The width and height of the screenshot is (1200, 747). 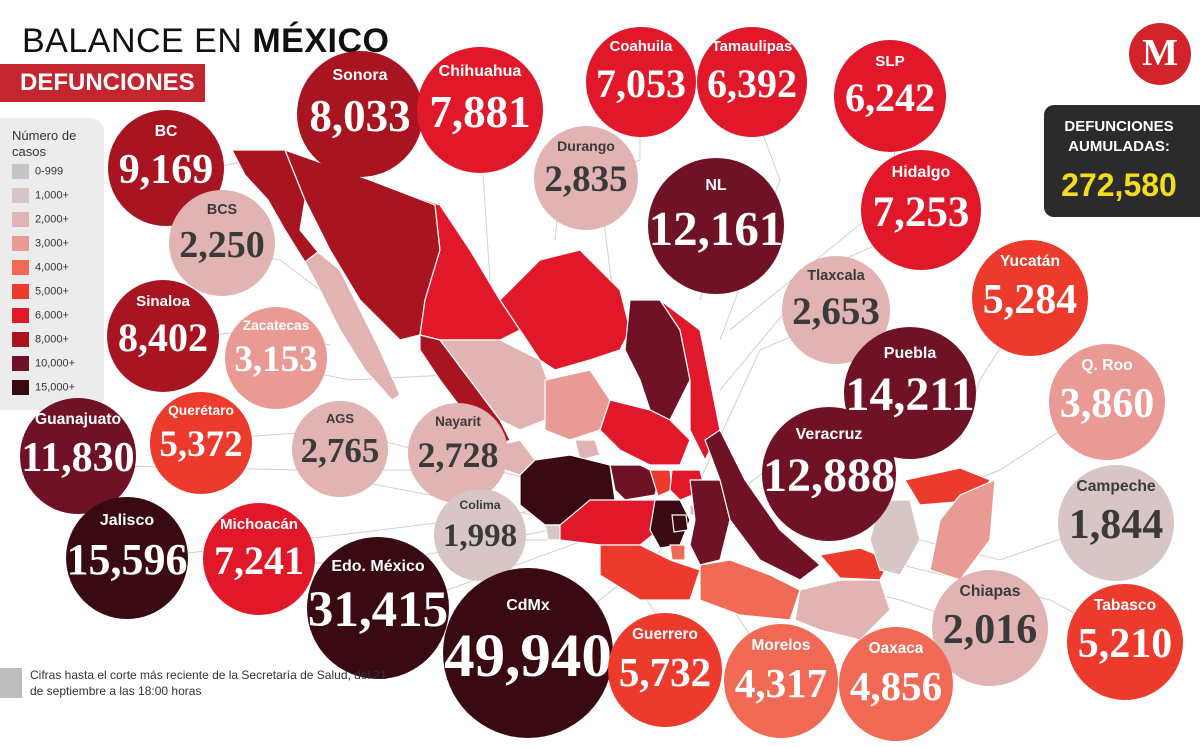 I want to click on legend-item: 15,000+, so click(x=43, y=389).